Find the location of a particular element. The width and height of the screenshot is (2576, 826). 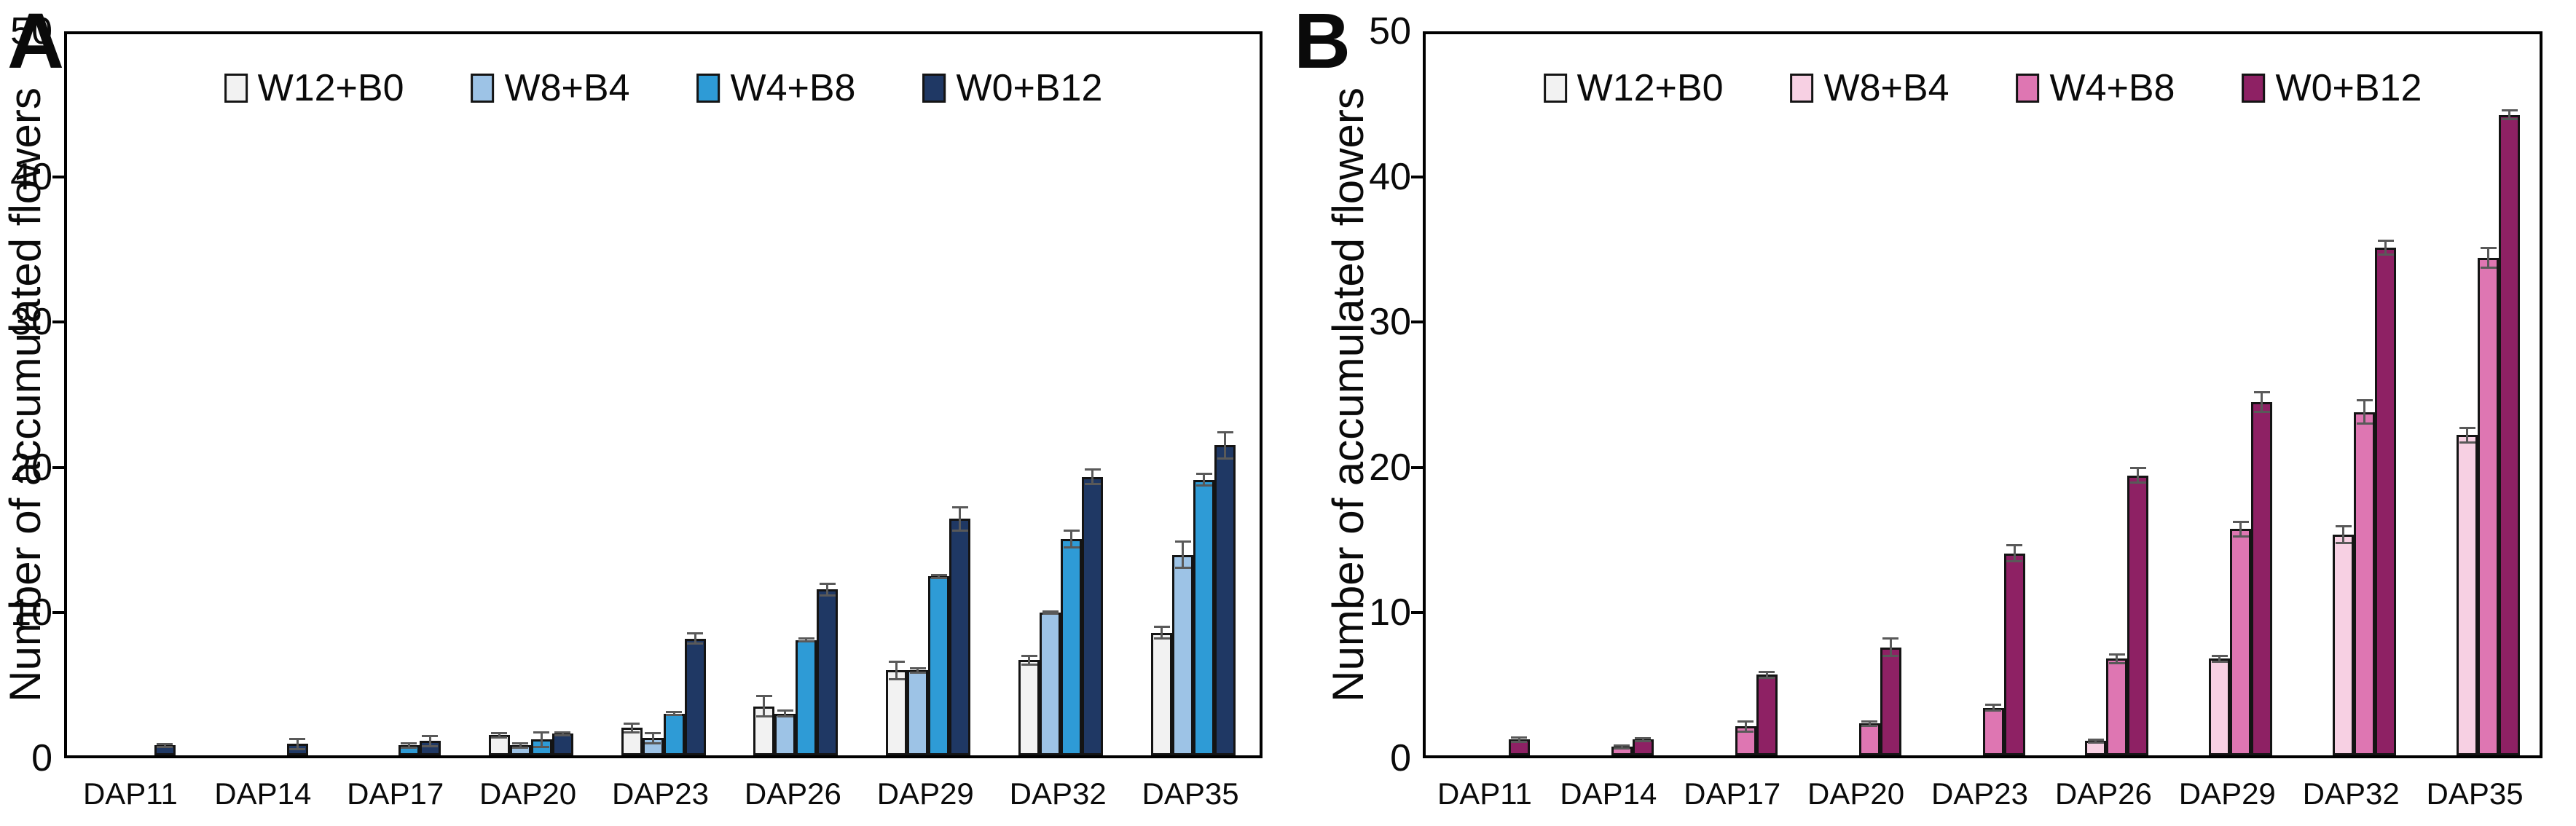

legend-item-w4b8: W4+B8 is located at coordinates (2095, 88).